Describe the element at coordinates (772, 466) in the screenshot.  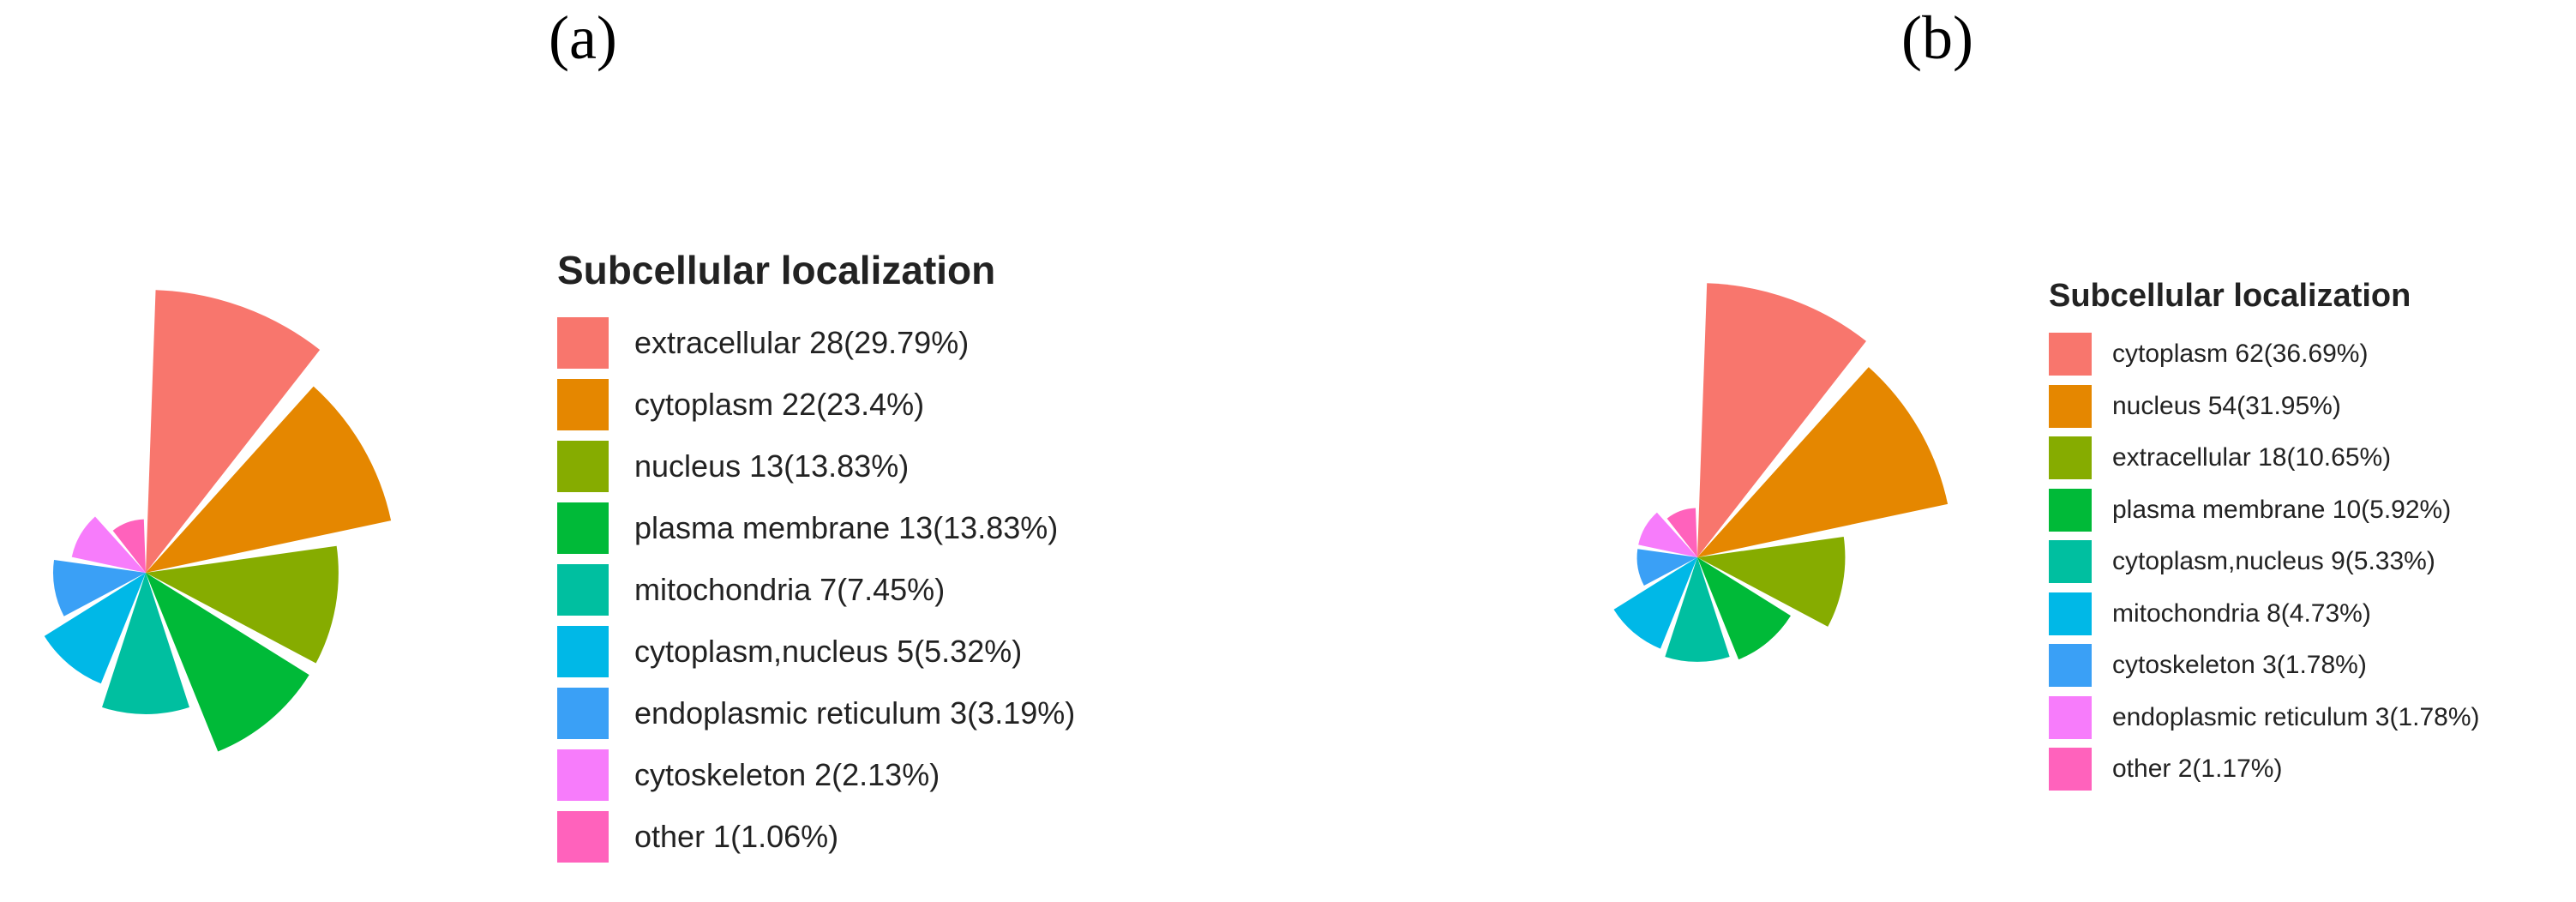
I see `legend-label: nucleus 13(13.83%)` at that location.